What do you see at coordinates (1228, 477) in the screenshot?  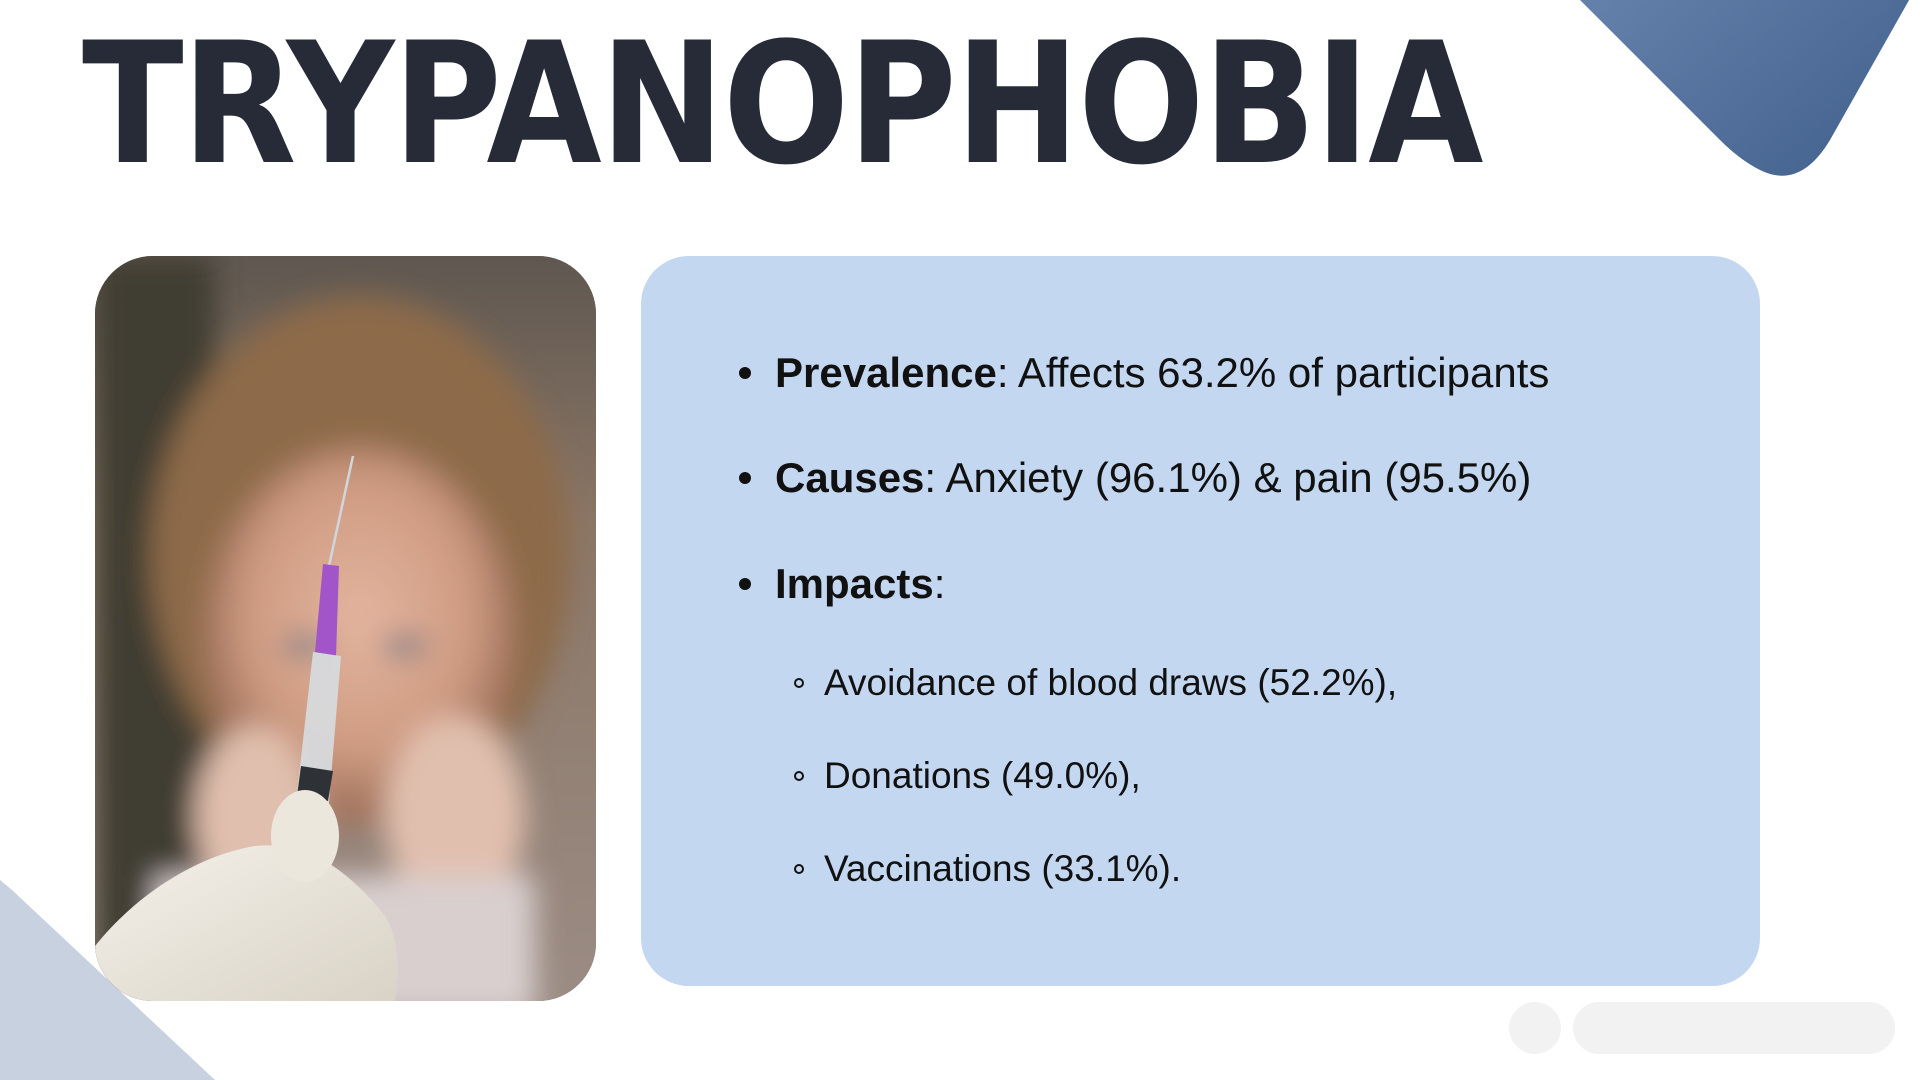 I see `bullet-text: : Anxiety (96.1%) & pain (95.5%)` at bounding box center [1228, 477].